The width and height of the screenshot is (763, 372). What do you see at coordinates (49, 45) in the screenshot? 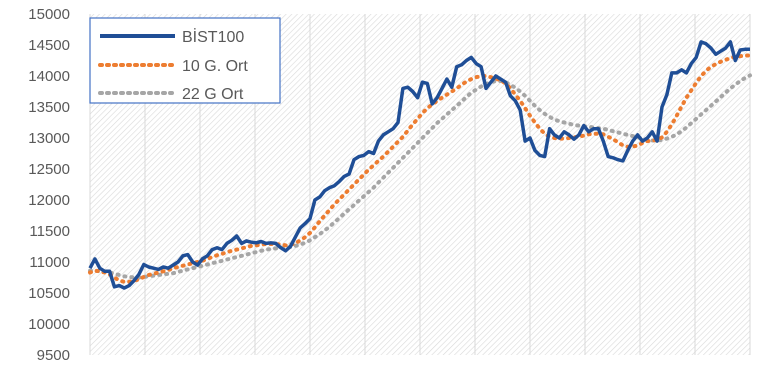
I see `y-tick-label: 14500` at bounding box center [49, 45].